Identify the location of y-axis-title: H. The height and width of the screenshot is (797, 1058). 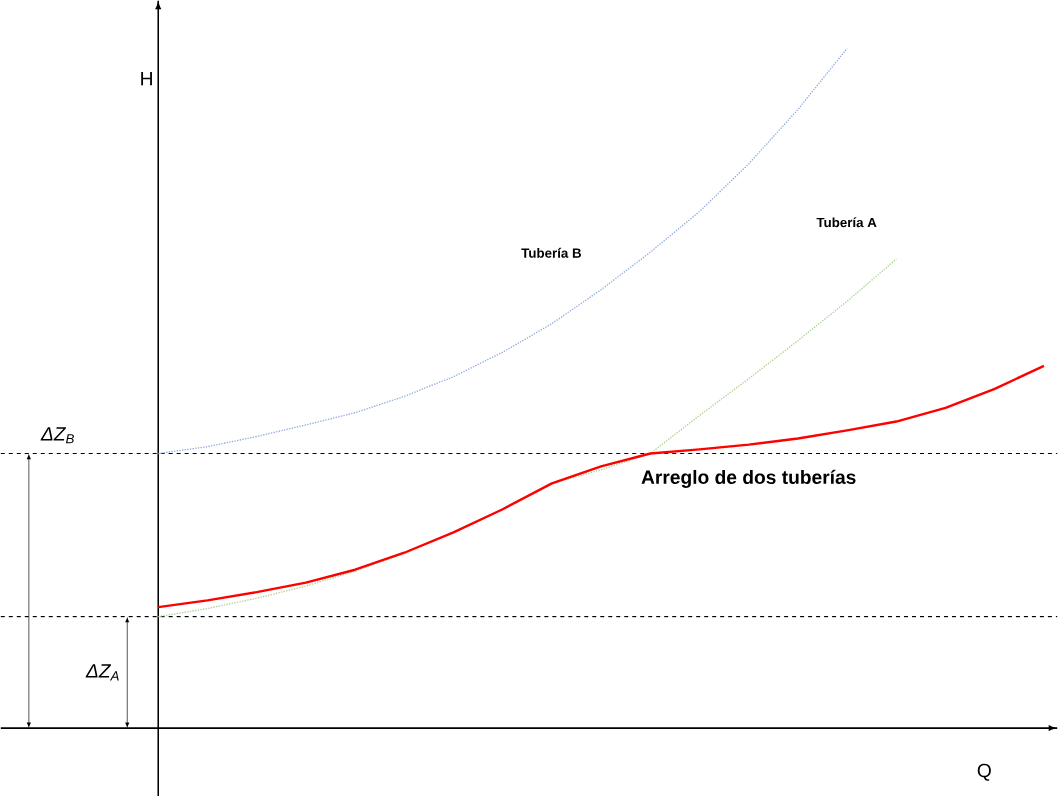
(146, 79).